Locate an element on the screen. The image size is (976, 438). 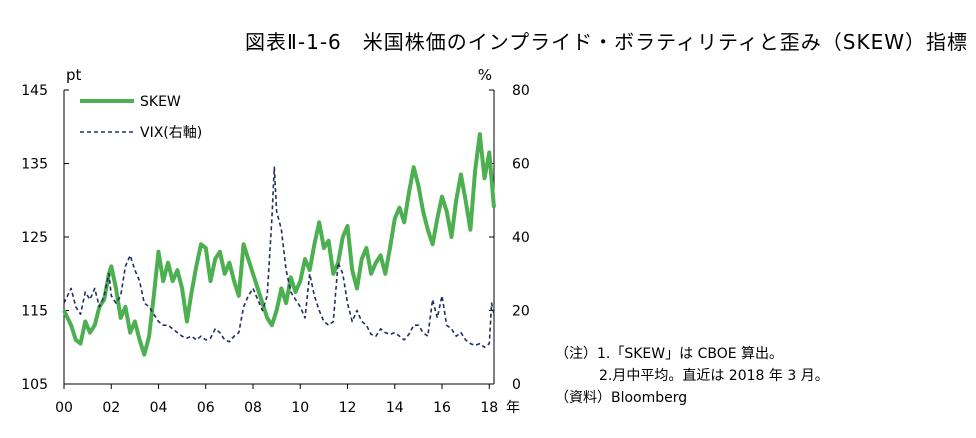
left-unit-label: pt is located at coordinates (74, 75).